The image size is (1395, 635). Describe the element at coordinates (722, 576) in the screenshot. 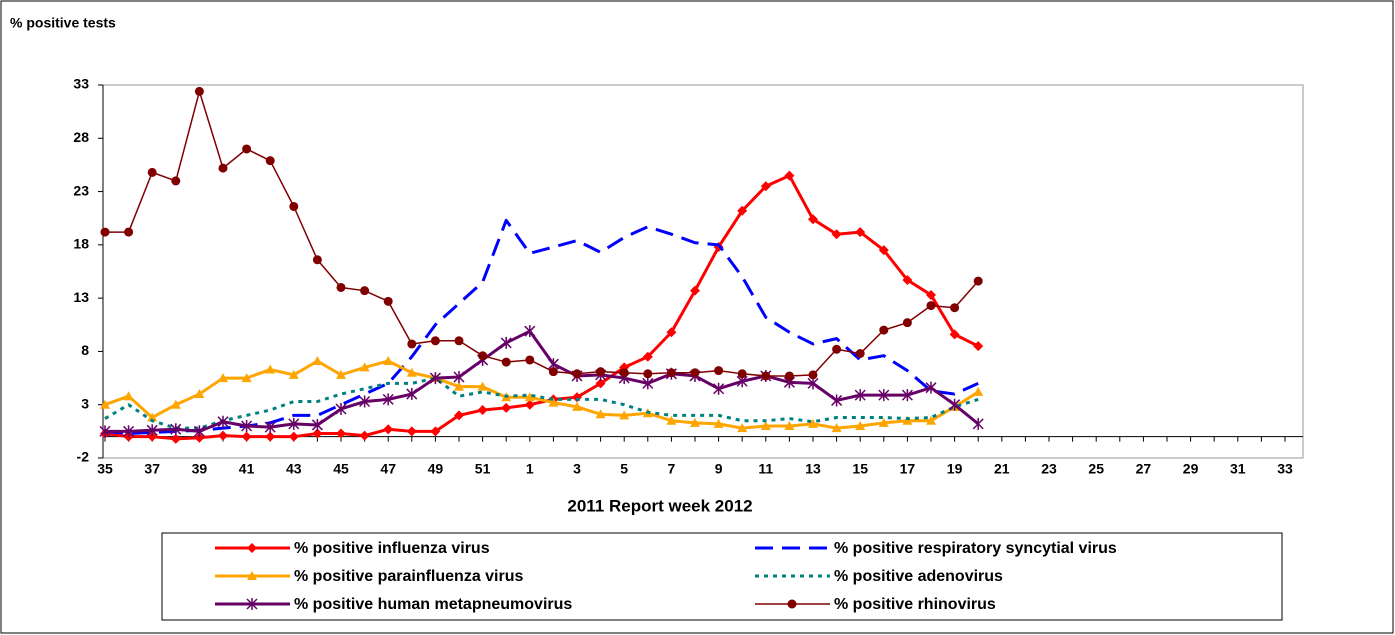

I see `legend-box` at that location.